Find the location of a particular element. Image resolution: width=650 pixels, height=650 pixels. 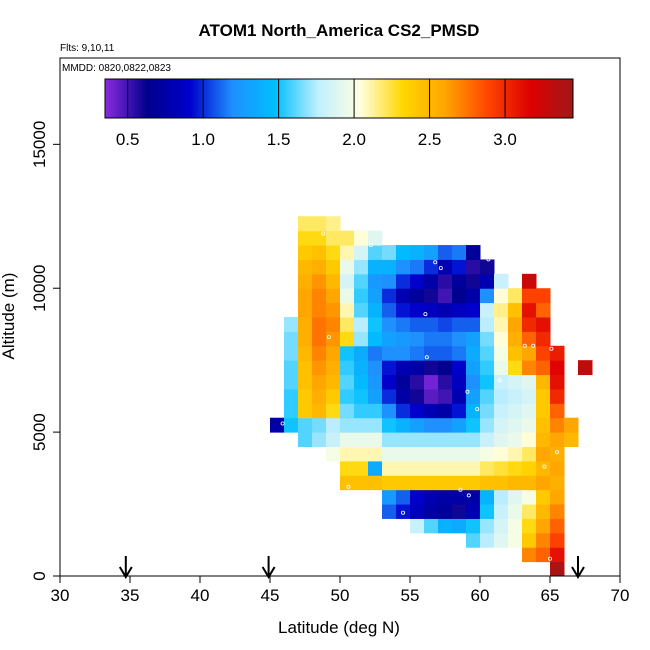

y-tick-label: 0 is located at coordinates (39, 575).